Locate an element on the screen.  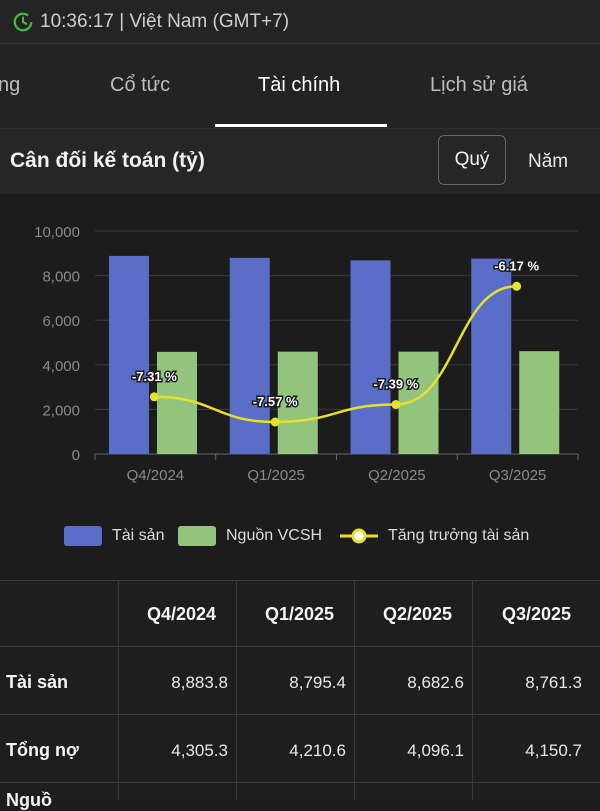
table-cell: 8,761.3 is located at coordinates (553, 682).